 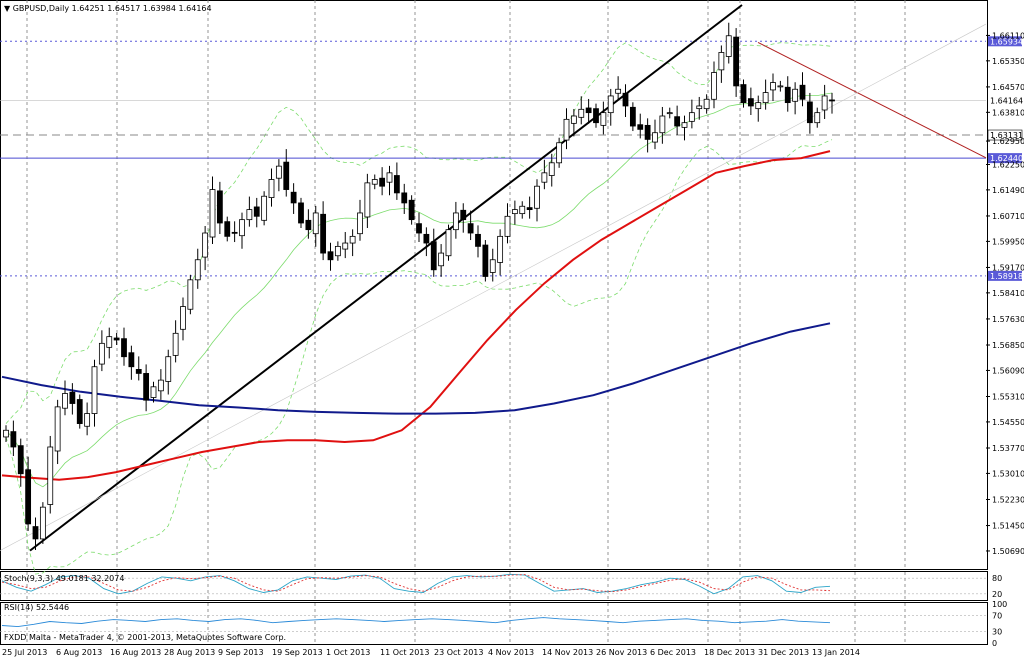 I want to click on rsi-tick-label: 100, so click(x=999, y=604).